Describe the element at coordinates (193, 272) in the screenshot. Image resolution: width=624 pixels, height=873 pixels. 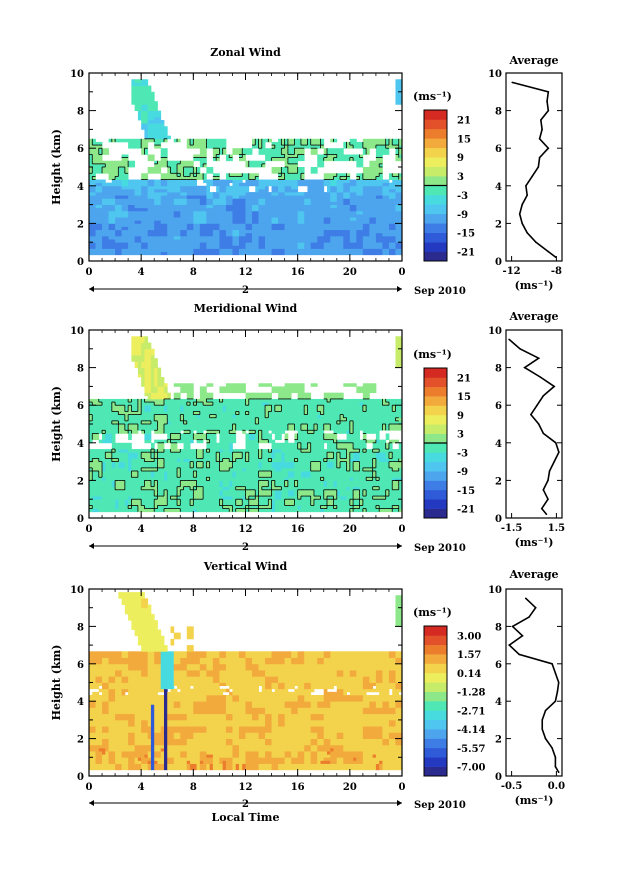
I see `x-tick-label: 8` at that location.